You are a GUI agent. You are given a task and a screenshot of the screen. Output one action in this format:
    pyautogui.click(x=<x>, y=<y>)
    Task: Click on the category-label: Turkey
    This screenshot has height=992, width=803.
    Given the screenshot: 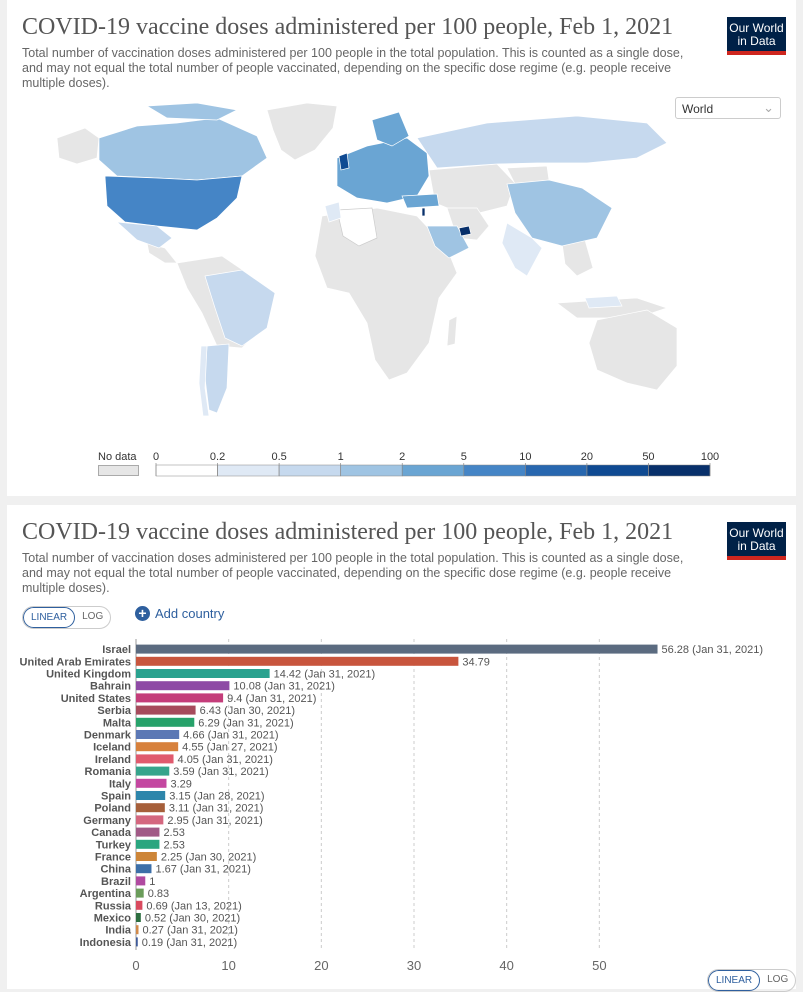 What is the action you would take?
    pyautogui.click(x=114, y=845)
    